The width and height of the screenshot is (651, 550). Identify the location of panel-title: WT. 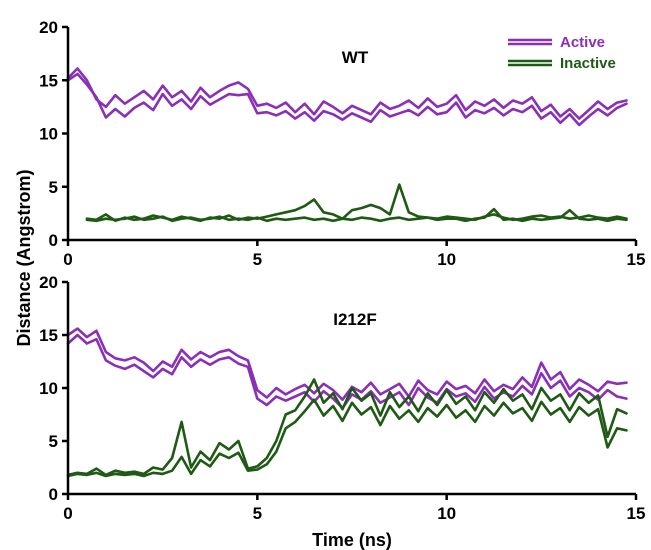
(355, 57).